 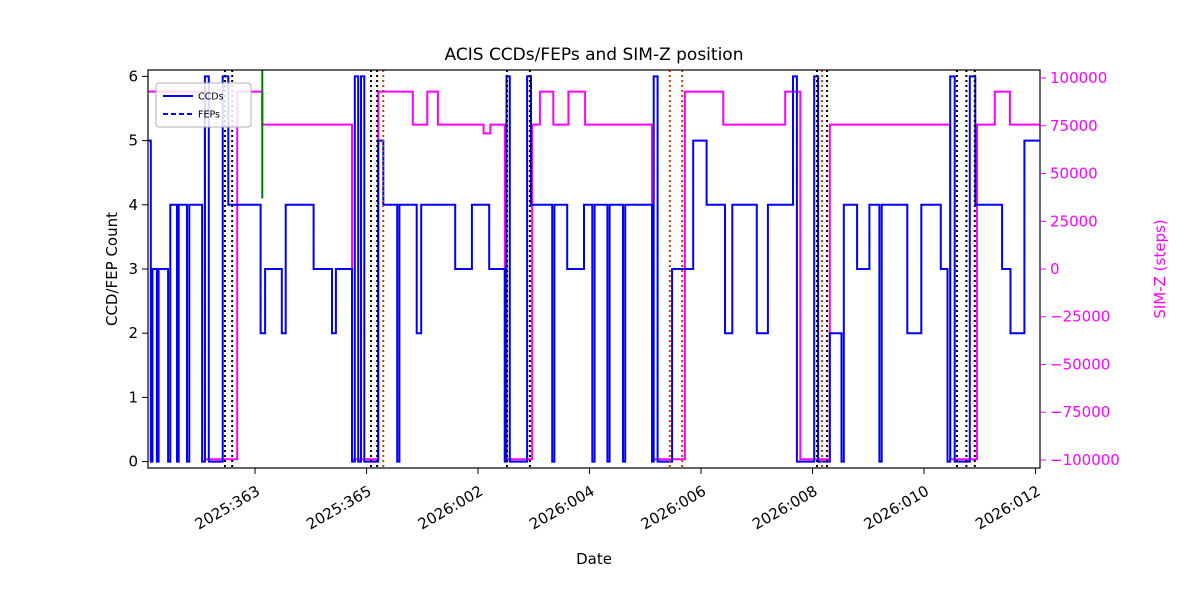 What do you see at coordinates (1080, 412) in the screenshot?
I see `y-tick-label-right: −75000` at bounding box center [1080, 412].